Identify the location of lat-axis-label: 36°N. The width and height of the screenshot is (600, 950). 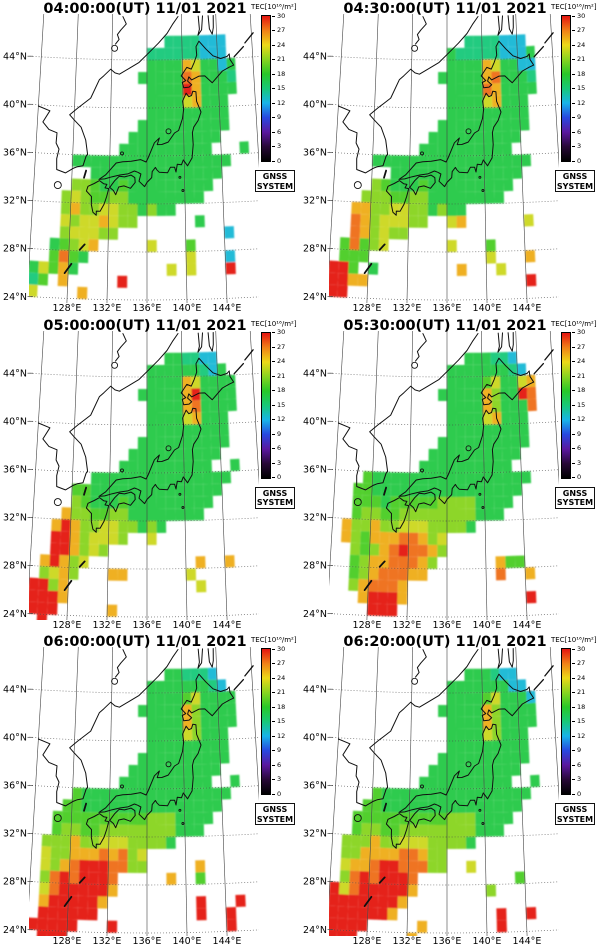
(15, 786).